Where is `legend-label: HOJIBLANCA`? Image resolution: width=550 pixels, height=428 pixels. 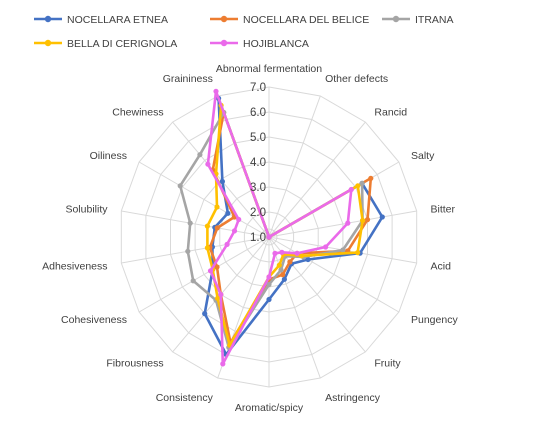
legend-label: HOJIBLANCA is located at coordinates (276, 44).